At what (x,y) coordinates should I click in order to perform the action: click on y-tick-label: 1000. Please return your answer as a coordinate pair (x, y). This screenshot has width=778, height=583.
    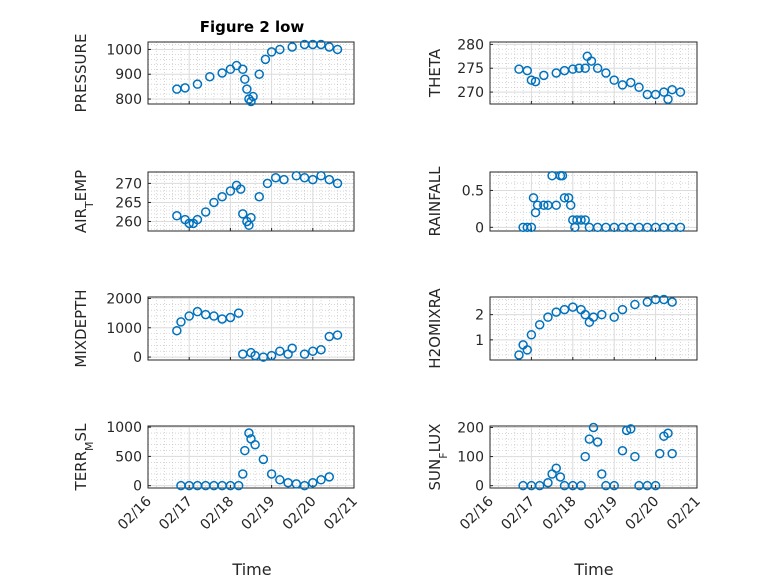
    Looking at the image, I should click on (124, 428).